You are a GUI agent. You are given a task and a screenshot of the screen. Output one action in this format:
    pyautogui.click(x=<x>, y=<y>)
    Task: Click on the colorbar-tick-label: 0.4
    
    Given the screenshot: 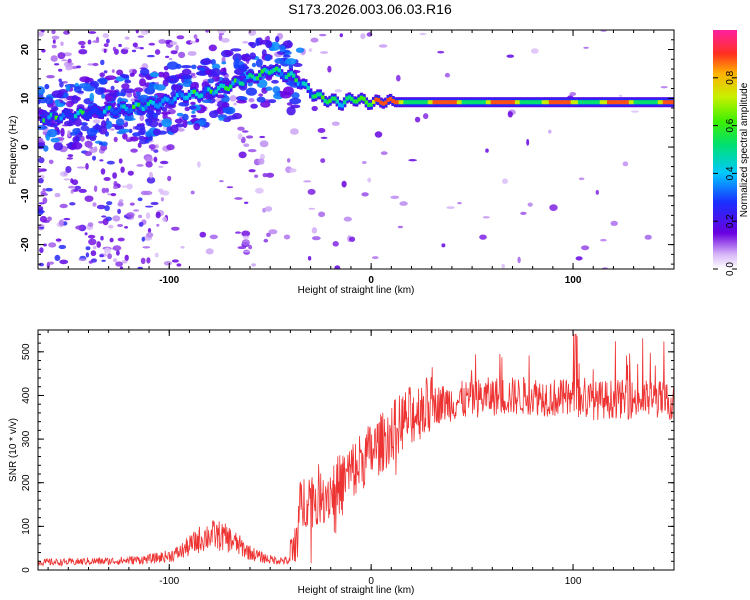 What is the action you would take?
    pyautogui.click(x=730, y=173)
    